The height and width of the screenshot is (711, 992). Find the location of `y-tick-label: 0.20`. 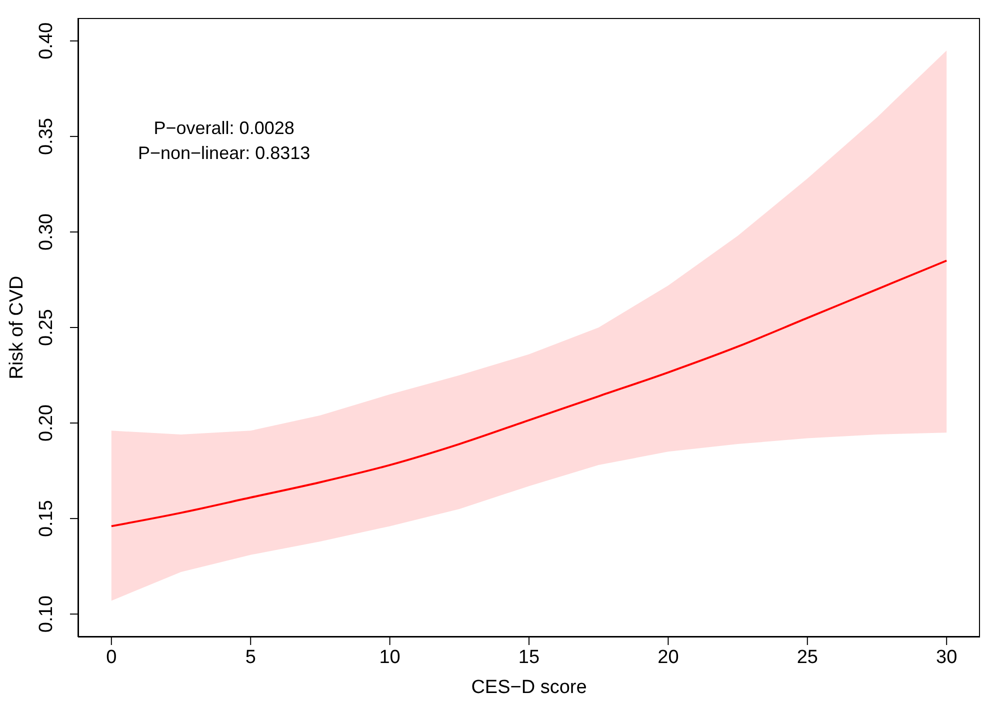

y-tick-label: 0.20 is located at coordinates (46, 423).